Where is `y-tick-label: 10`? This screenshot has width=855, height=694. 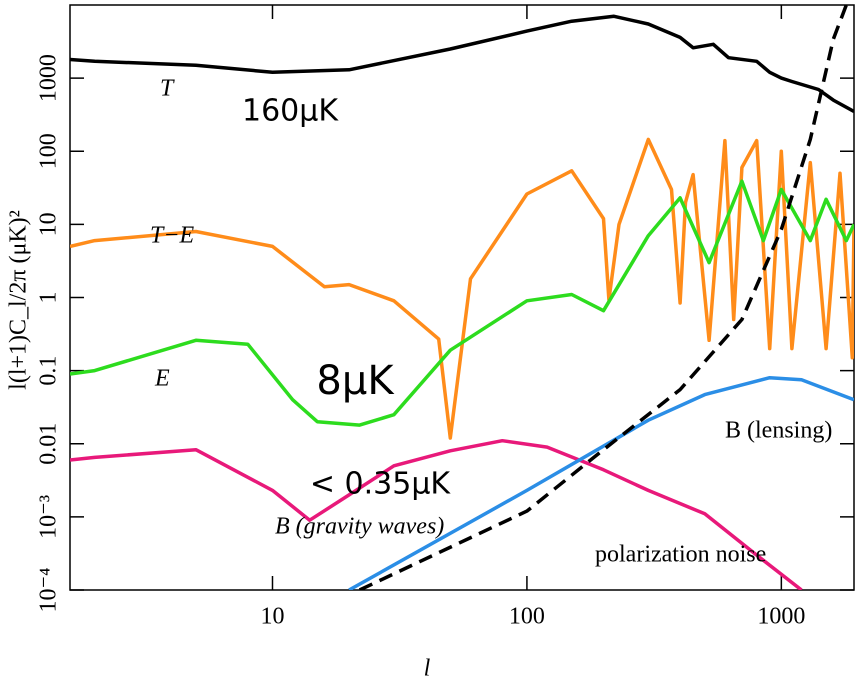 y-tick-label: 10 is located at coordinates (49, 224).